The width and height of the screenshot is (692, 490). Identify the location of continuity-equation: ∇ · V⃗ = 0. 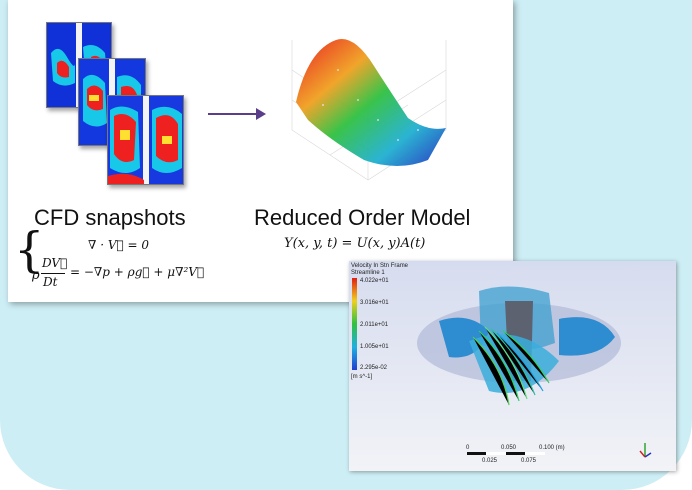
(119, 245).